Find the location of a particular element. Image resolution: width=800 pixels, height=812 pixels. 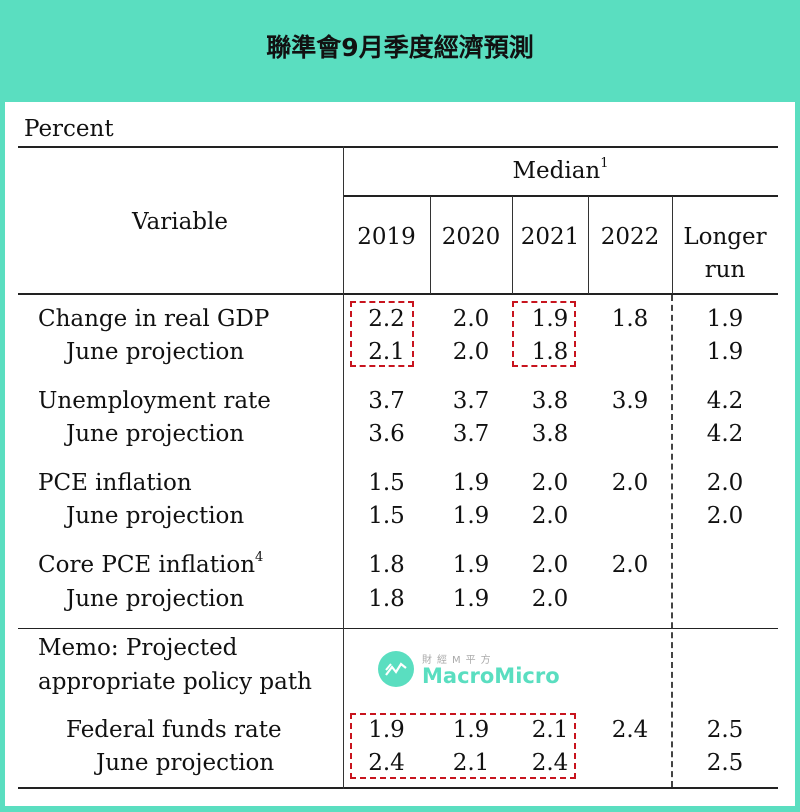

row-label: Unemployment rate is located at coordinates (154, 401).